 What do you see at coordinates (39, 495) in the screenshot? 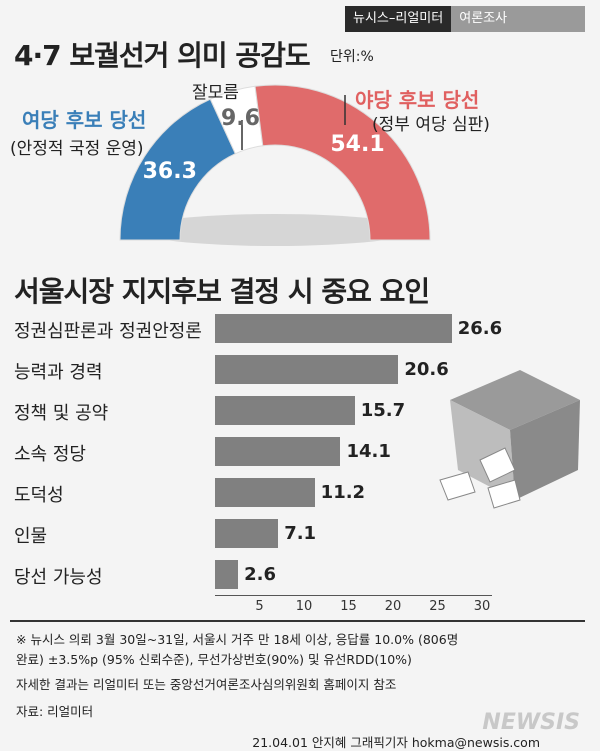
I see `bar-label: 도덕성` at bounding box center [39, 495].